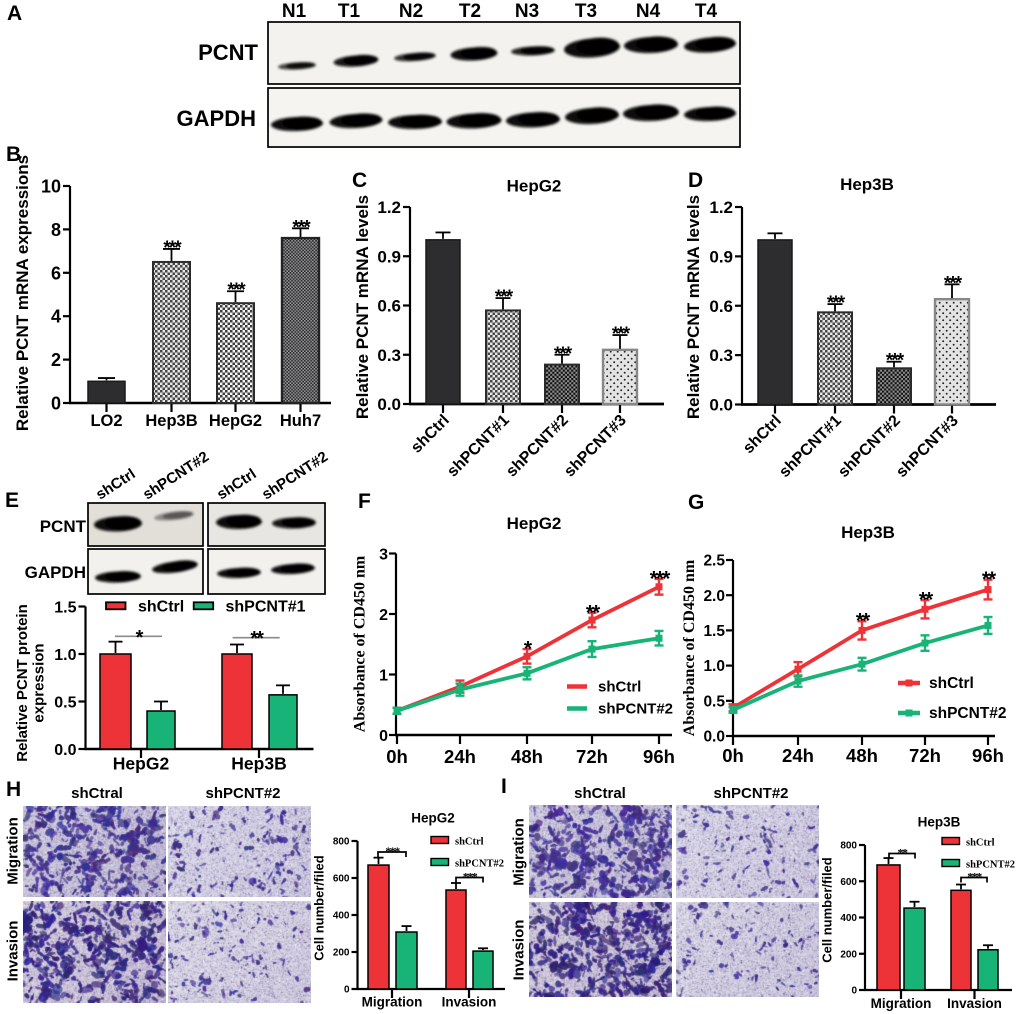  Describe the element at coordinates (696, 180) in the screenshot. I see `panel-d-letter: D` at that location.